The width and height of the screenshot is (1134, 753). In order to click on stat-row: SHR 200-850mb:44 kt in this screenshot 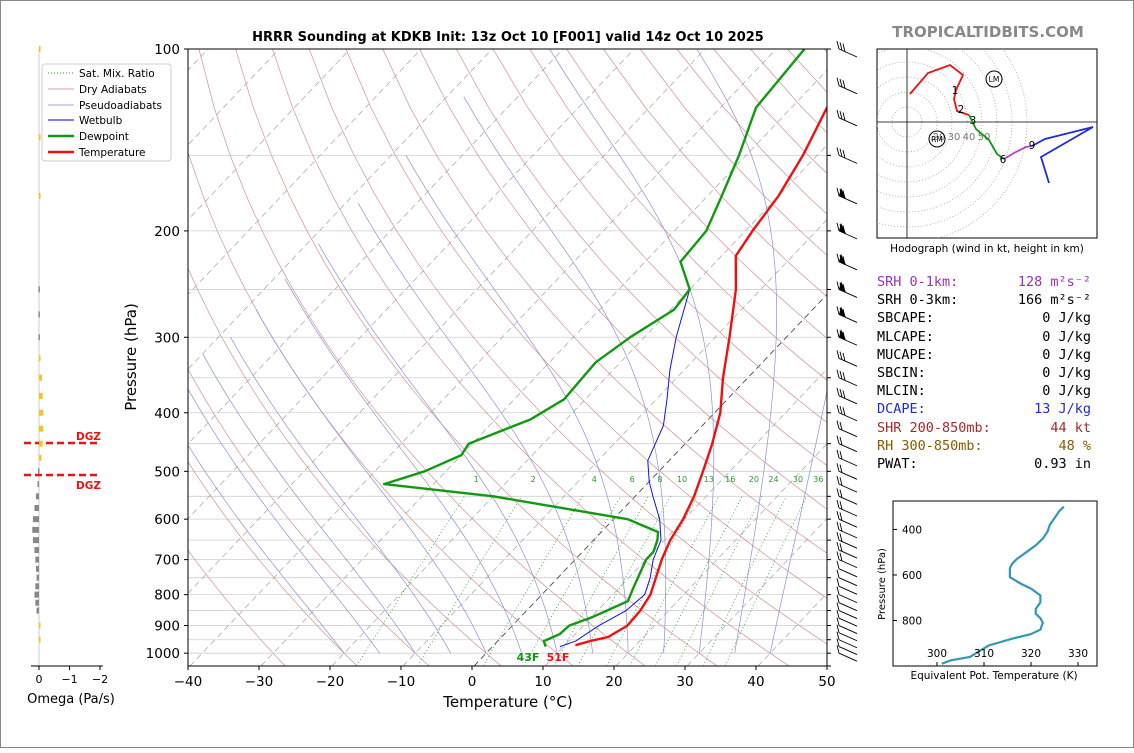, I will do `click(1002, 428)`.